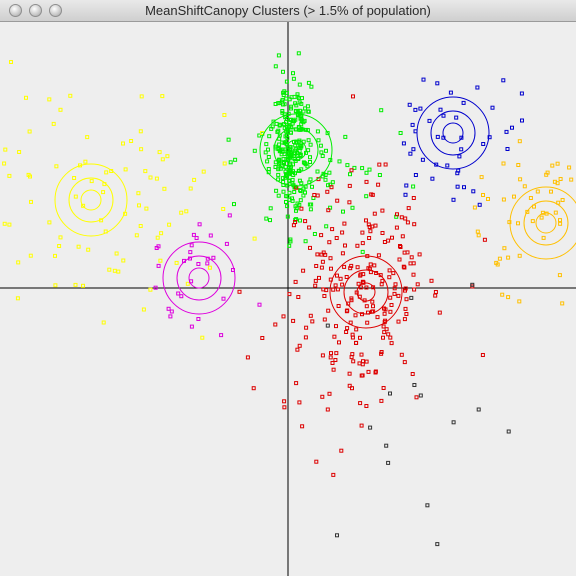  I want to click on close-window-button, so click(15, 10).